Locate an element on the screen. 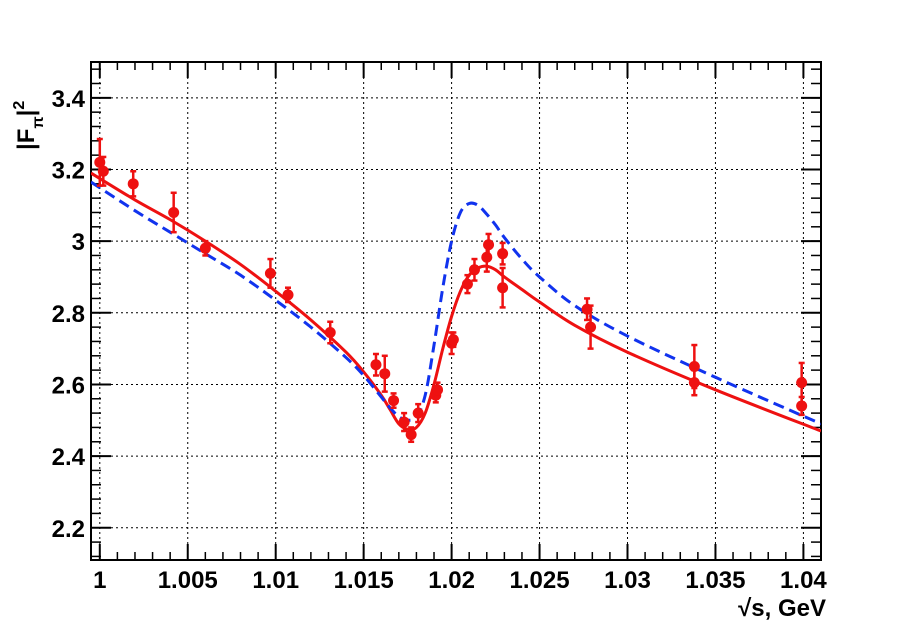 This screenshot has width=913, height=624. y-axis-title: |Fπ|2 is located at coordinates (29, 125).